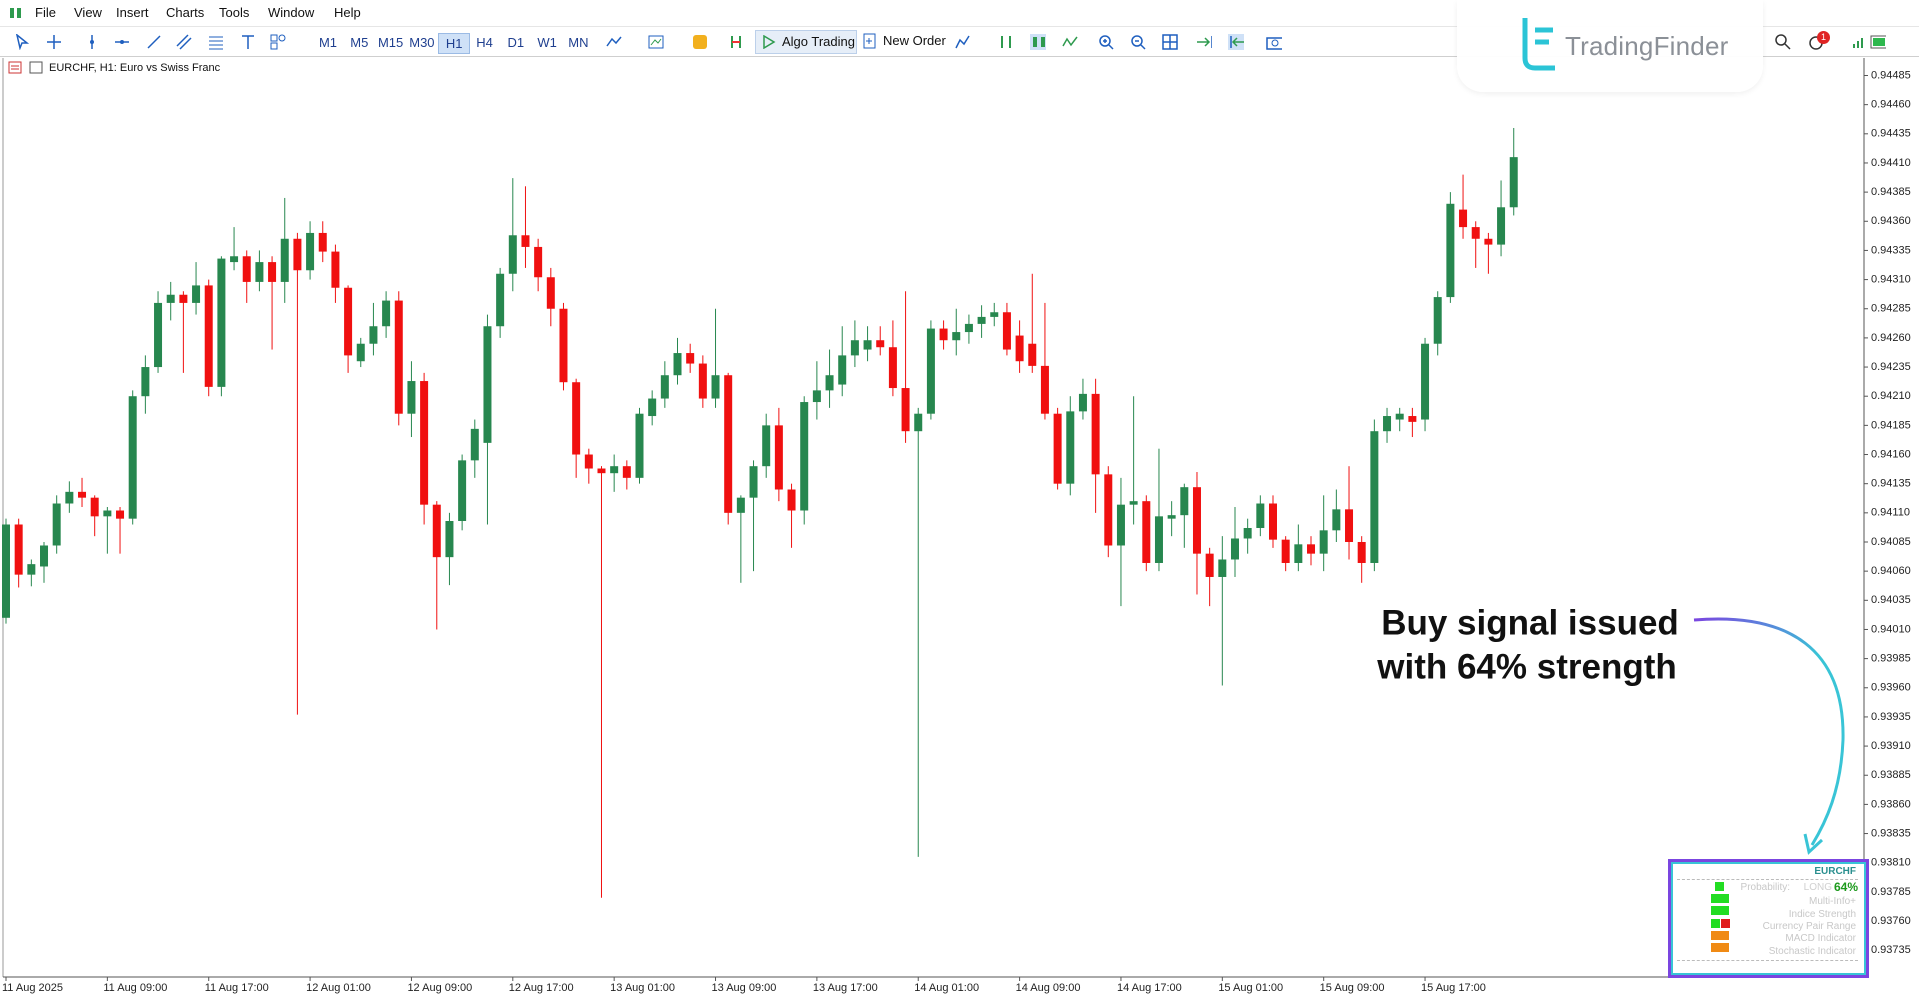 The height and width of the screenshot is (996, 1919). I want to click on channel-tool, so click(184, 42).